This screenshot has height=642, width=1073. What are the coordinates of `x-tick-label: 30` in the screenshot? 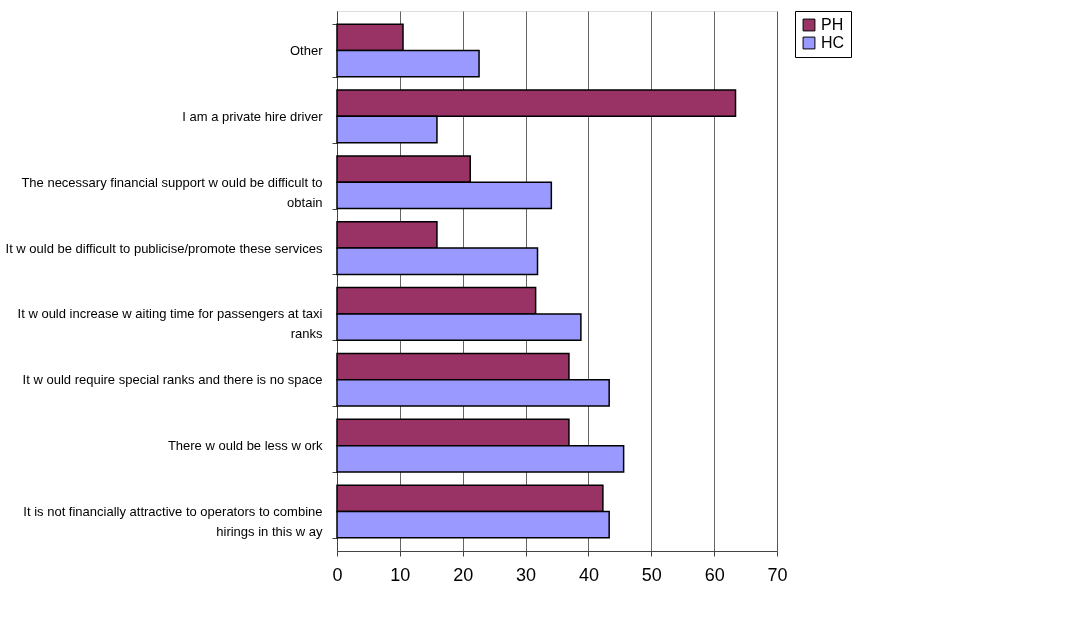 It's located at (526, 574).